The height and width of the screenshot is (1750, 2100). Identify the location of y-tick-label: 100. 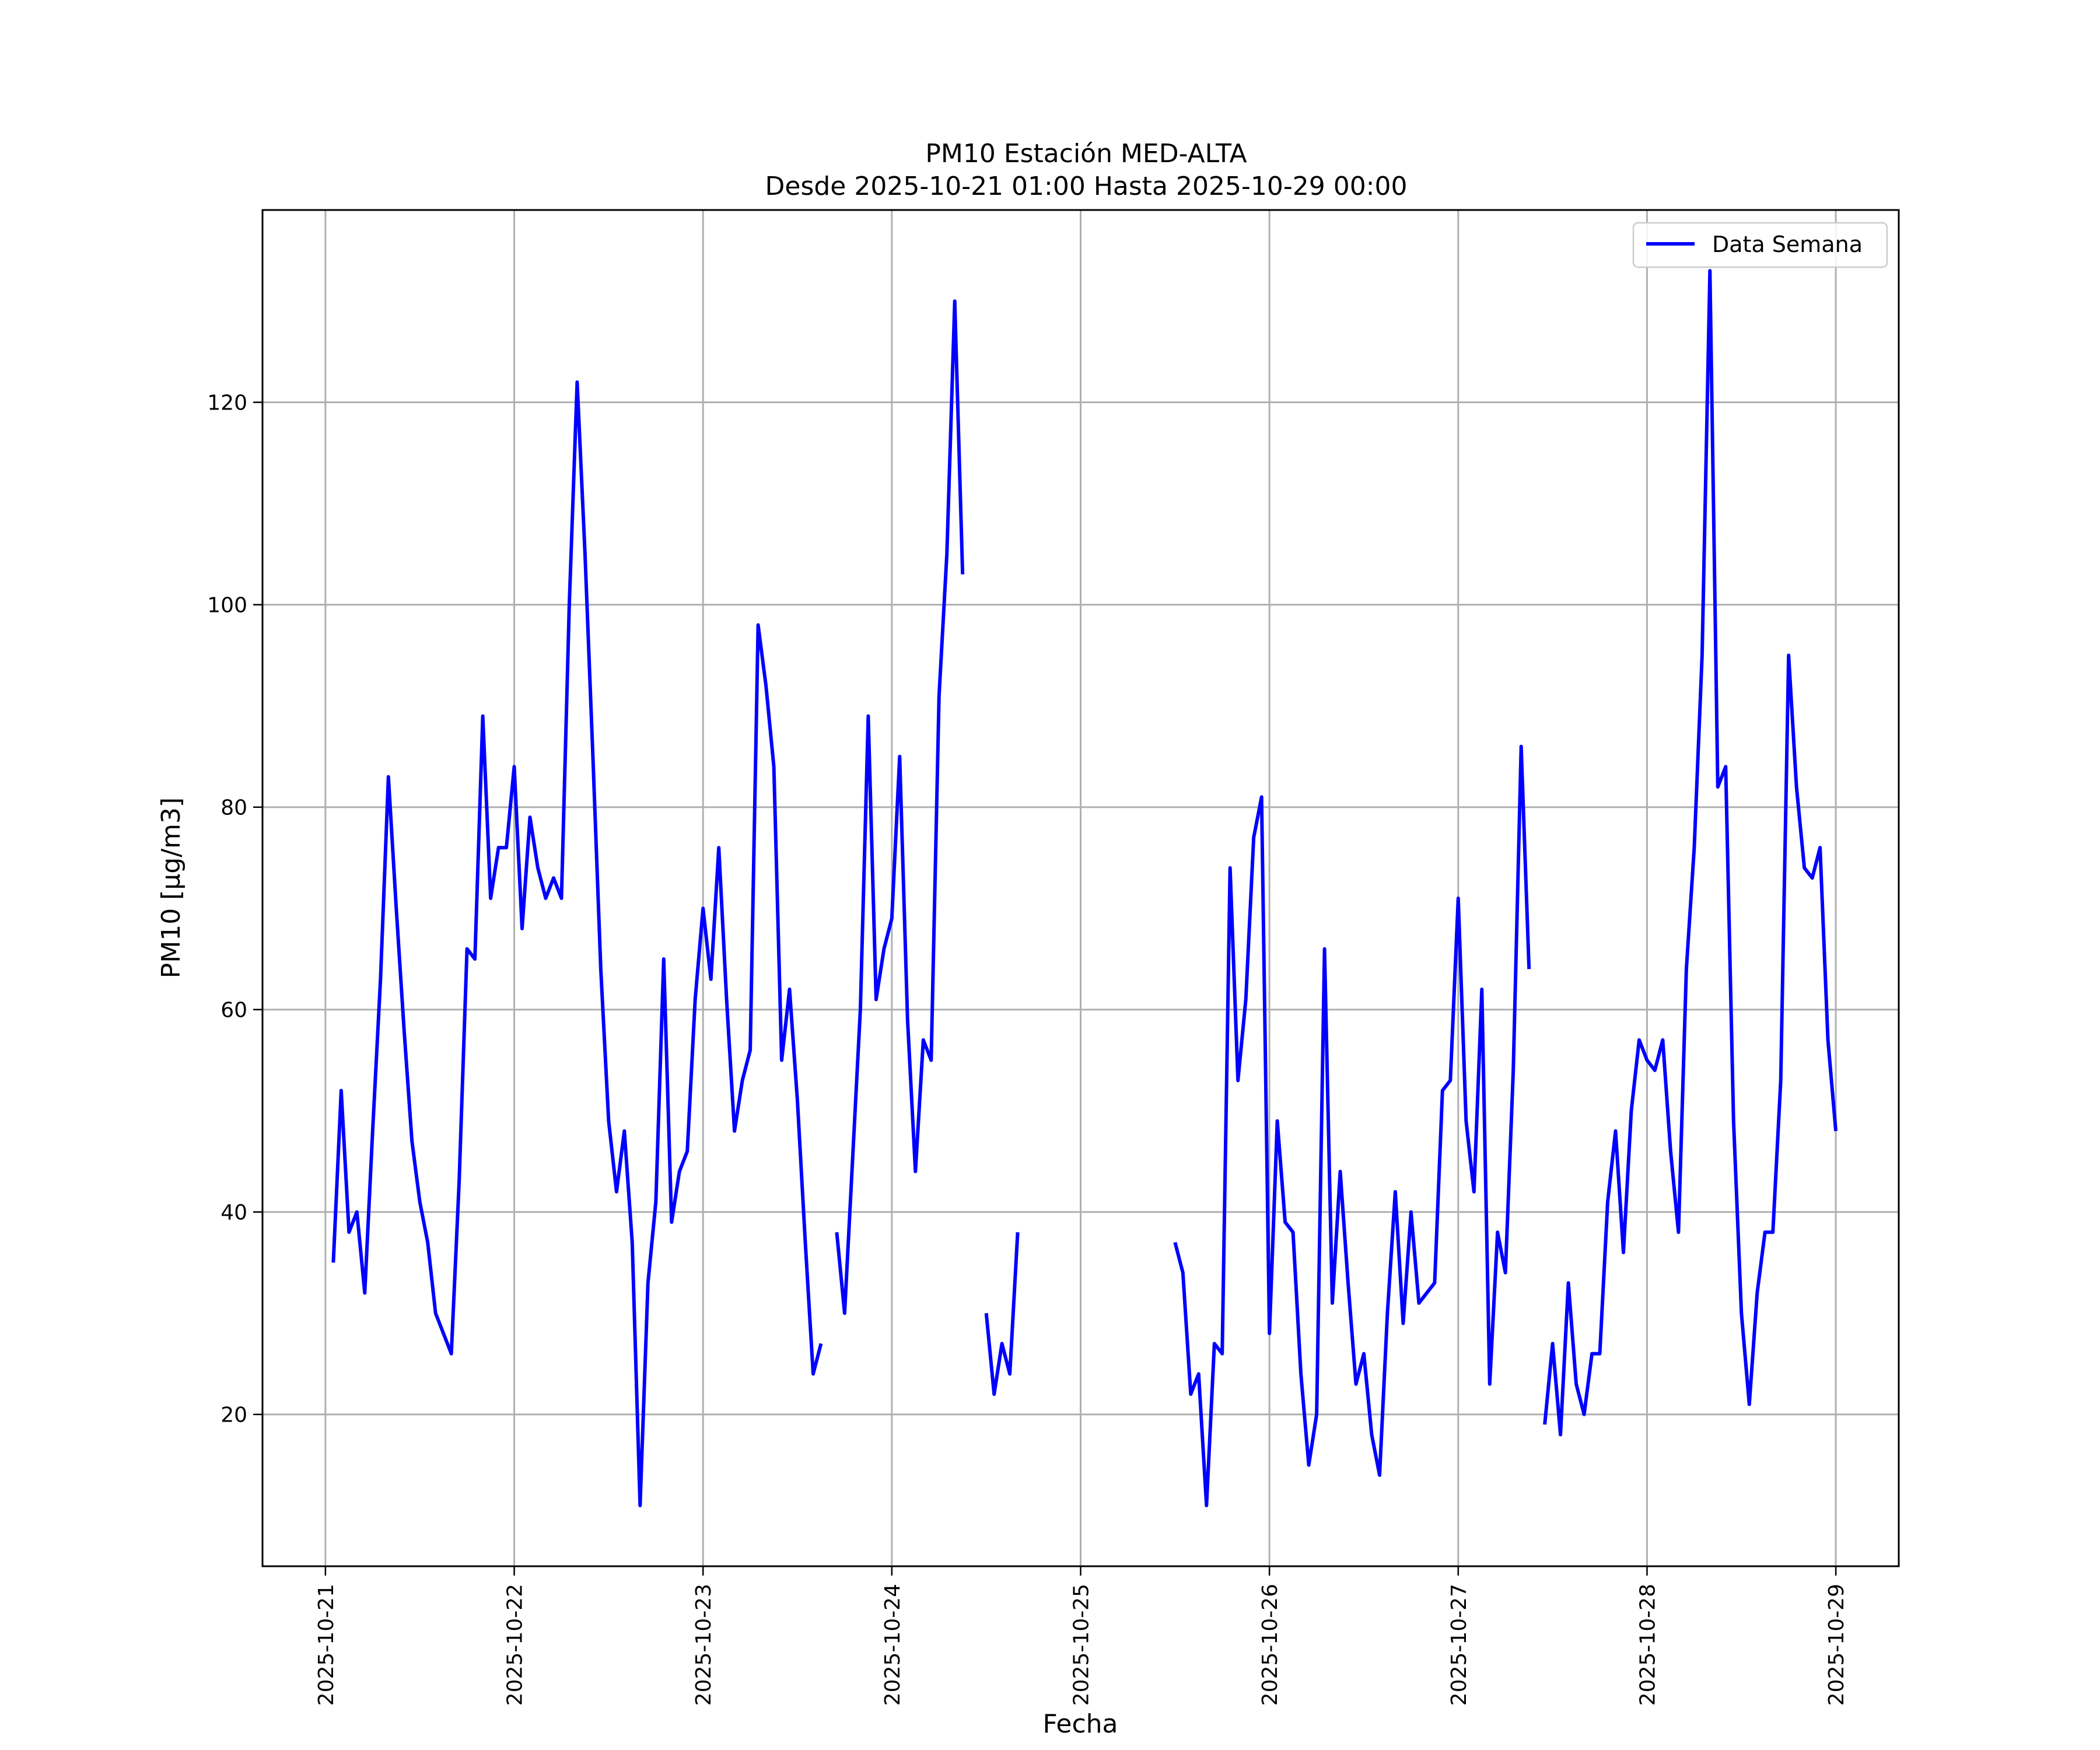
(227, 606).